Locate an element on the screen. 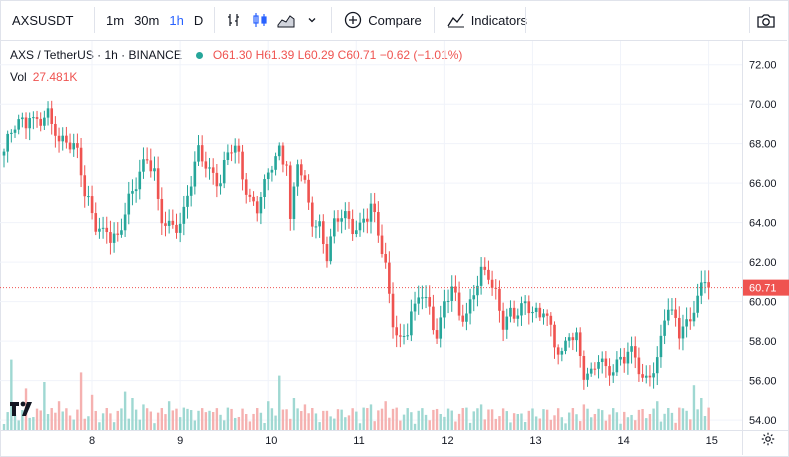 The image size is (789, 457). plus-circle-icon is located at coordinates (353, 20).